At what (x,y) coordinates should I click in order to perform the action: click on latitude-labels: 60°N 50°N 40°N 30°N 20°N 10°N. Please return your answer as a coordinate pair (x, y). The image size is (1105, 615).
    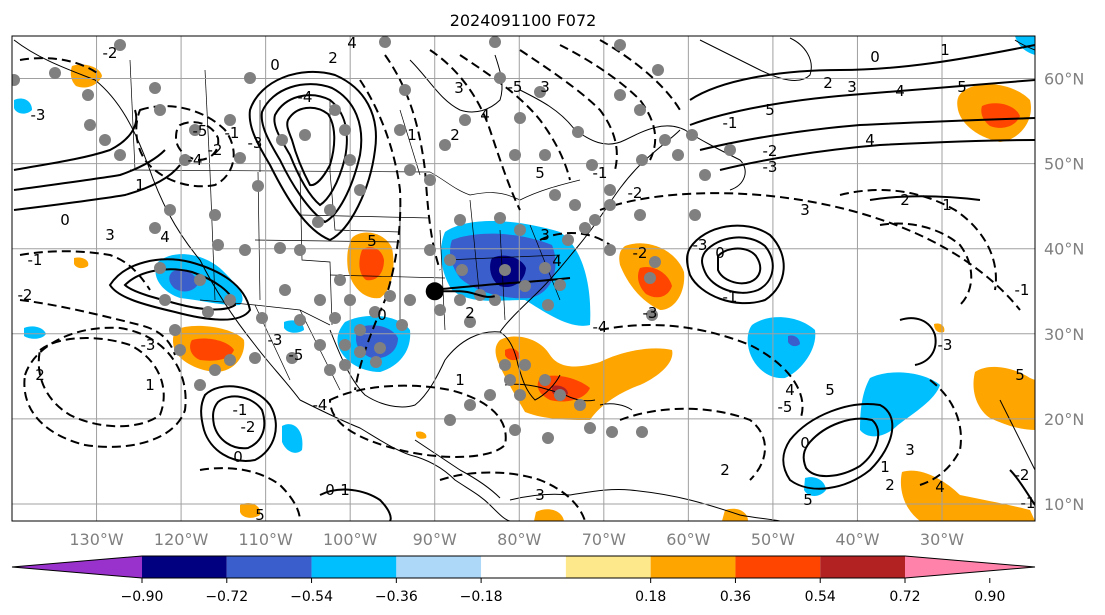
    Looking at the image, I should click on (1064, 292).